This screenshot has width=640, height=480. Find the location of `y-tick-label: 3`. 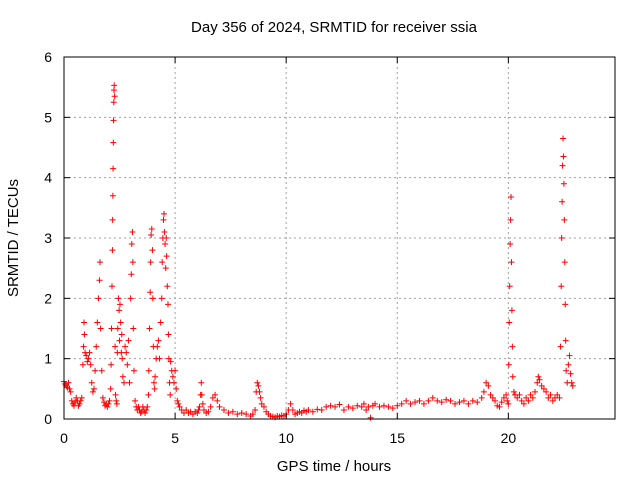

y-tick-label: 3 is located at coordinates (48, 238).